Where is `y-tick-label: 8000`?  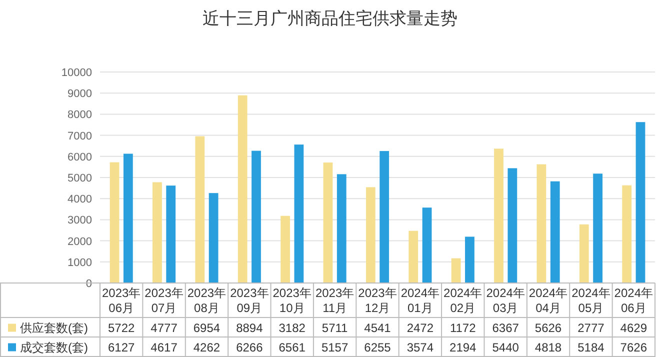 y-tick-label: 8000 is located at coordinates (80, 115).